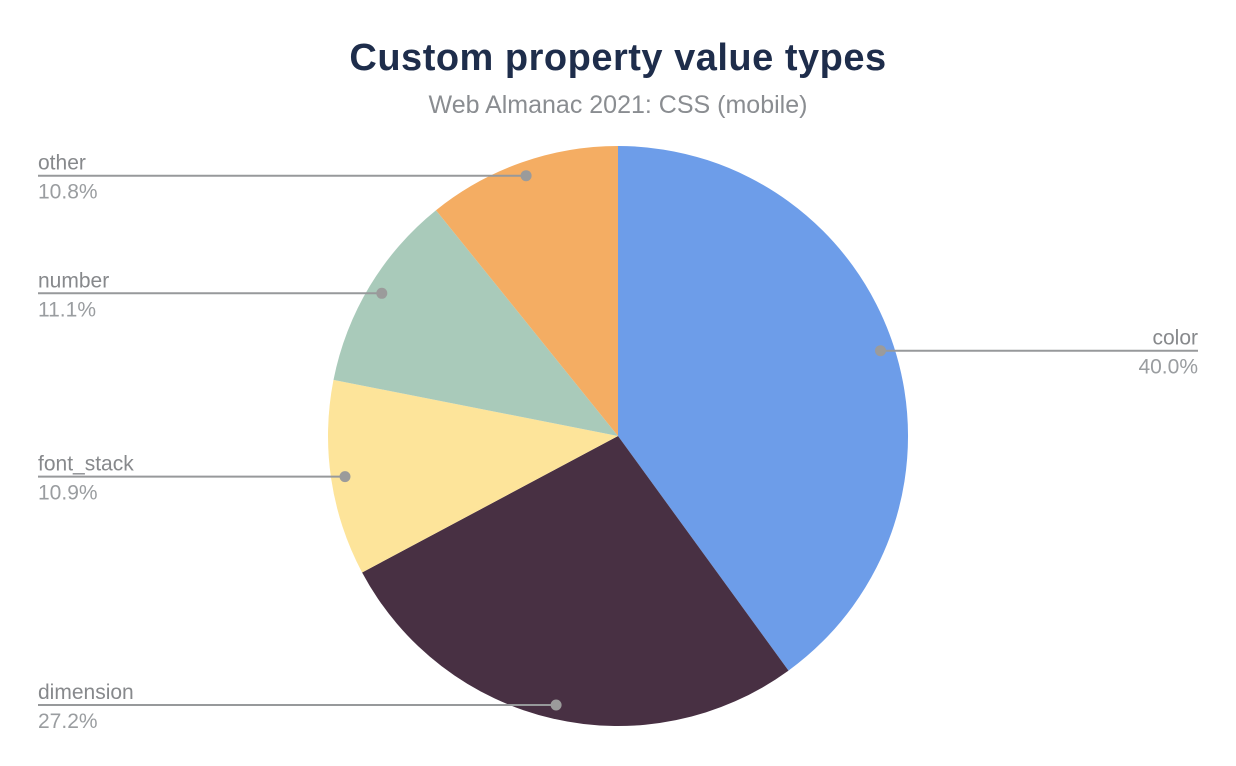 The width and height of the screenshot is (1236, 766). I want to click on chart-subtitle: Web Almanac 2021: CSS (mobile), so click(618, 105).